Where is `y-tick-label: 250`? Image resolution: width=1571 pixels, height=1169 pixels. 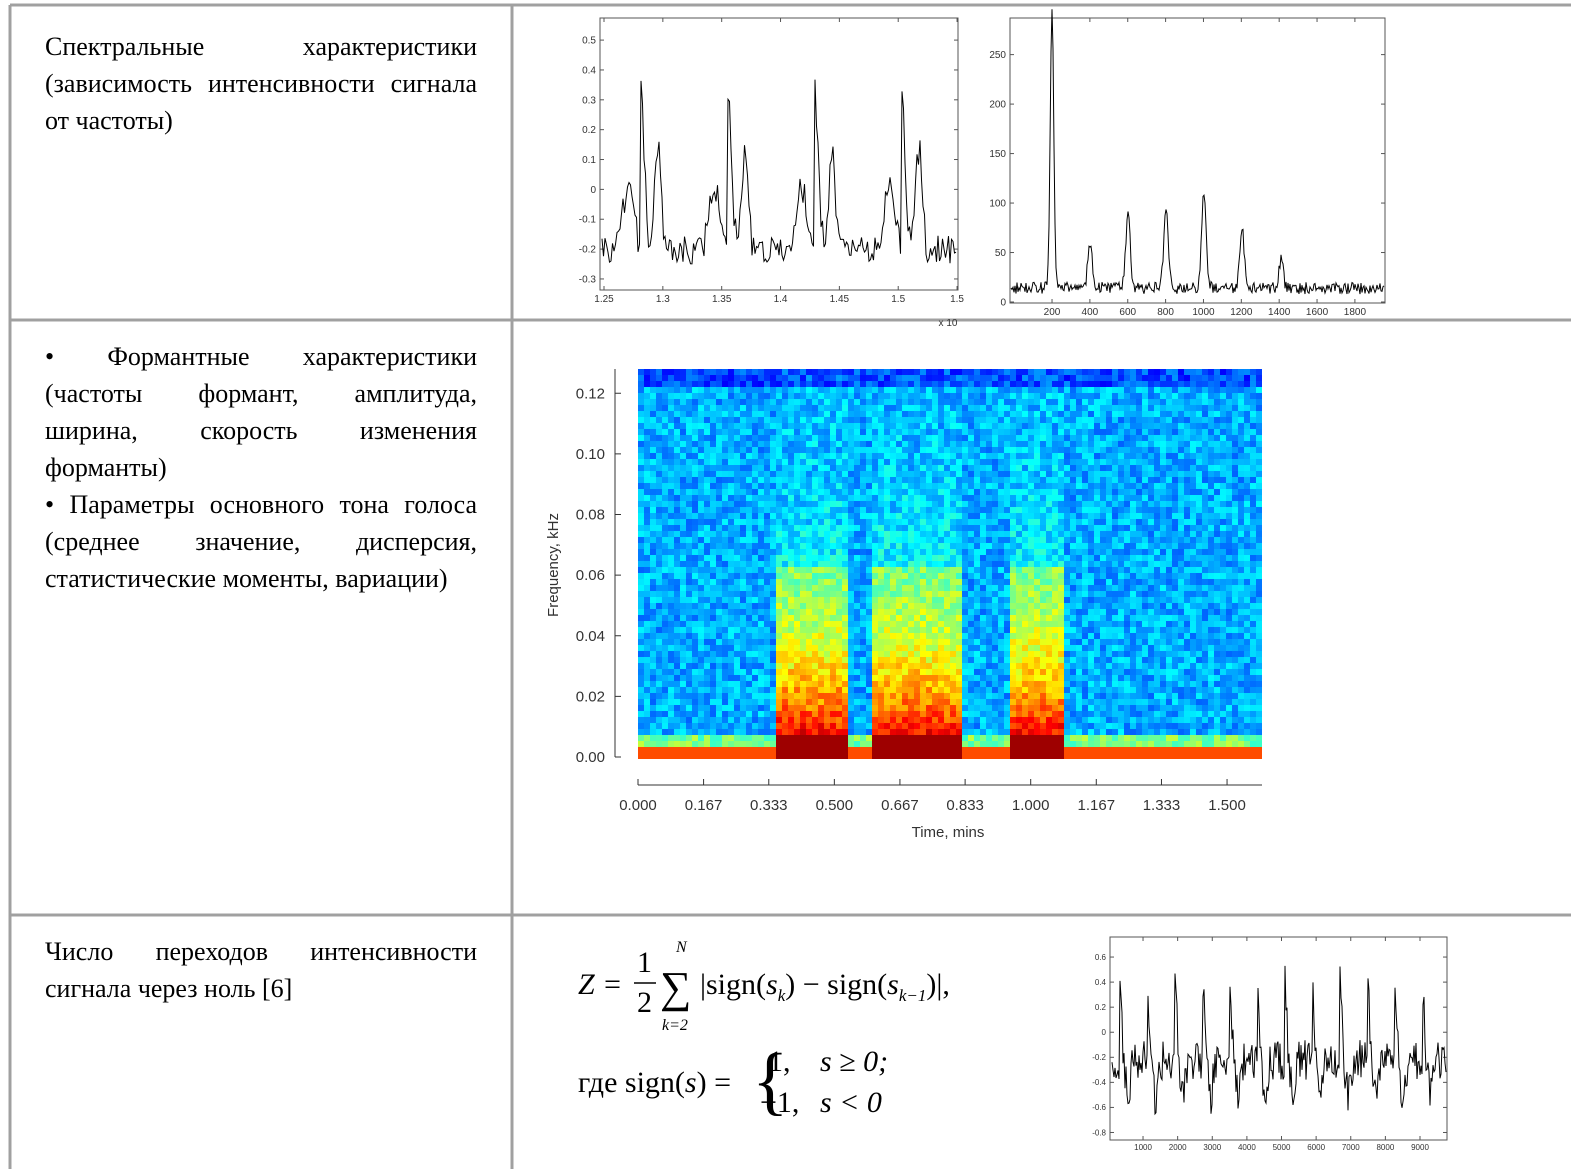
y-tick-label: 250 is located at coordinates (997, 55).